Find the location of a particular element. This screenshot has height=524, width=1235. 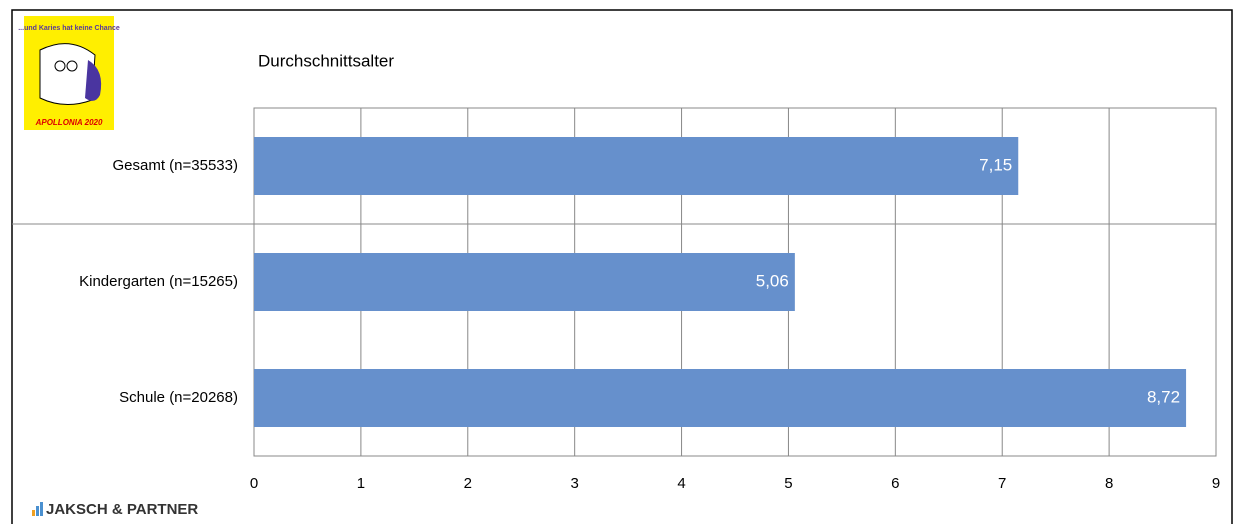

x-tick-label: 9 is located at coordinates (1216, 483).